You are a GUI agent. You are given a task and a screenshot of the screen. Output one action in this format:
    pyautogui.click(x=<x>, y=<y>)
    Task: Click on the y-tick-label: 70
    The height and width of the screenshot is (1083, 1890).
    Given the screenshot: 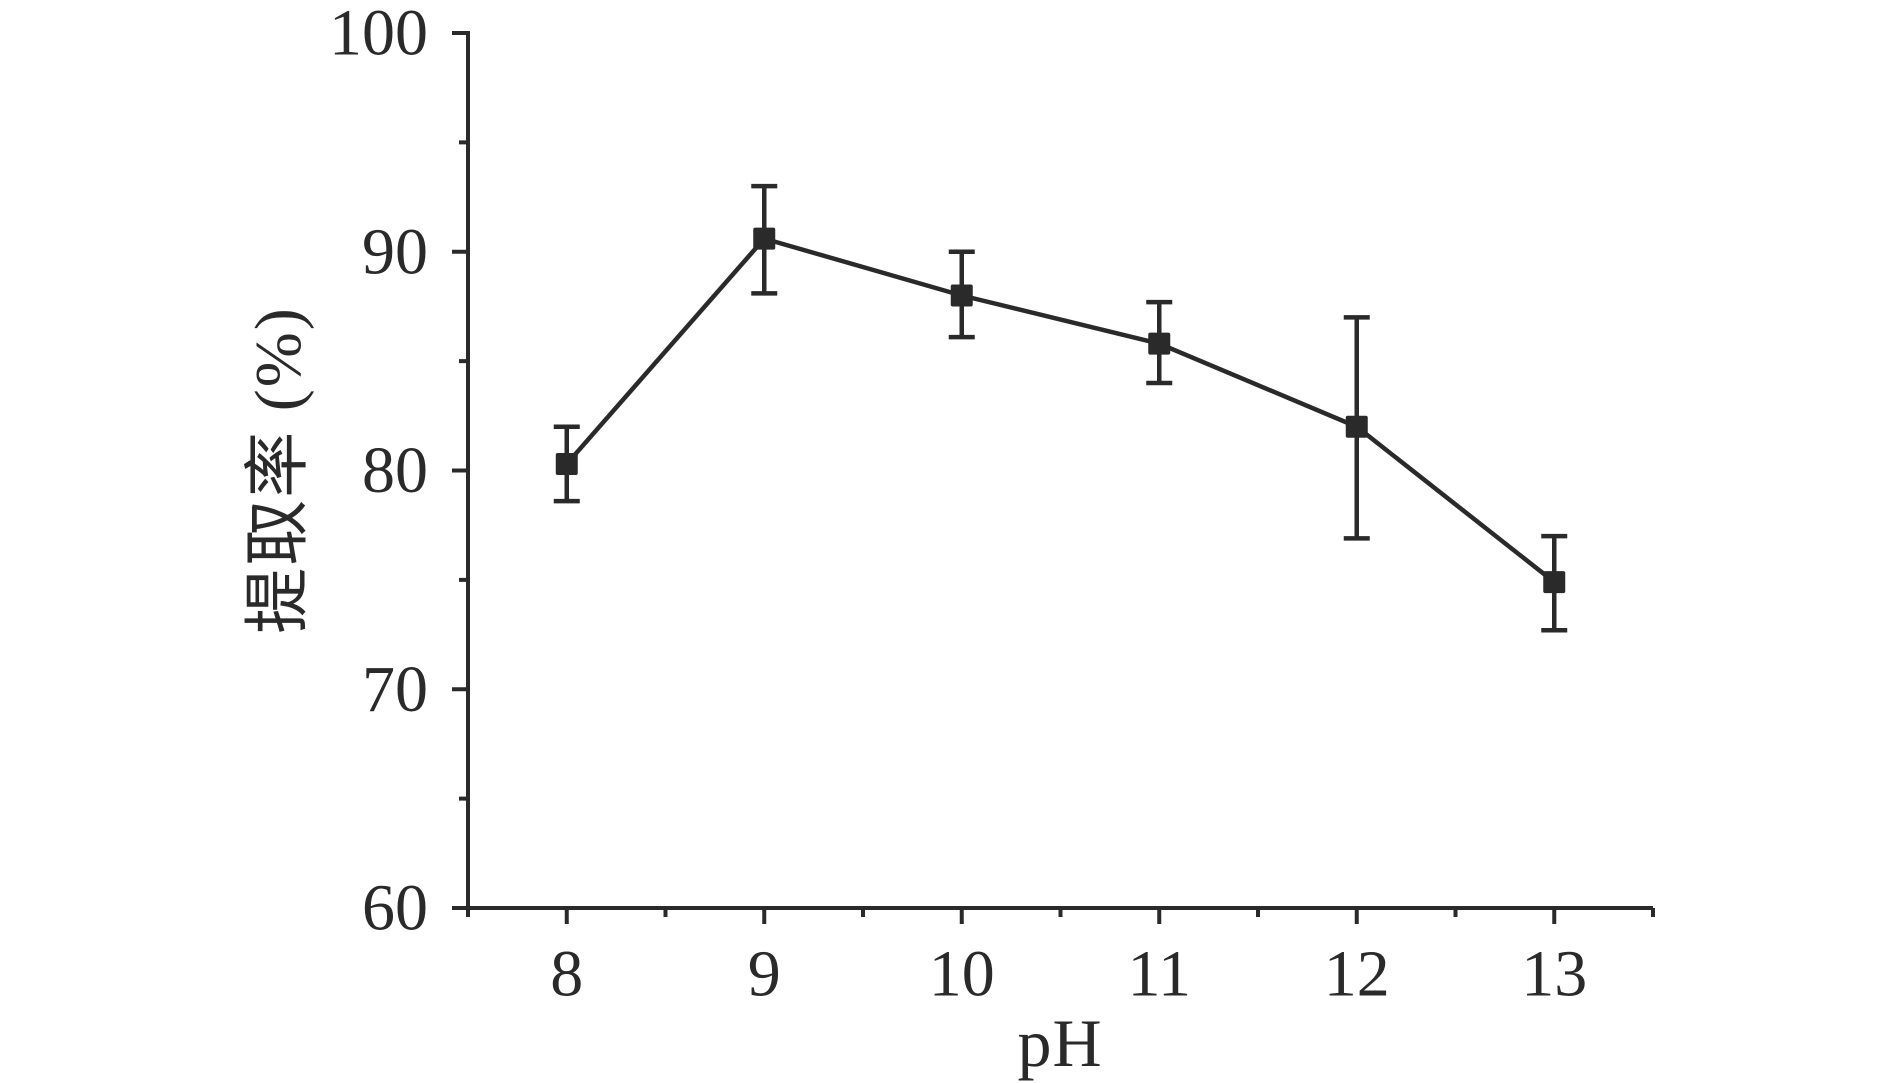 What is the action you would take?
    pyautogui.click(x=395, y=689)
    